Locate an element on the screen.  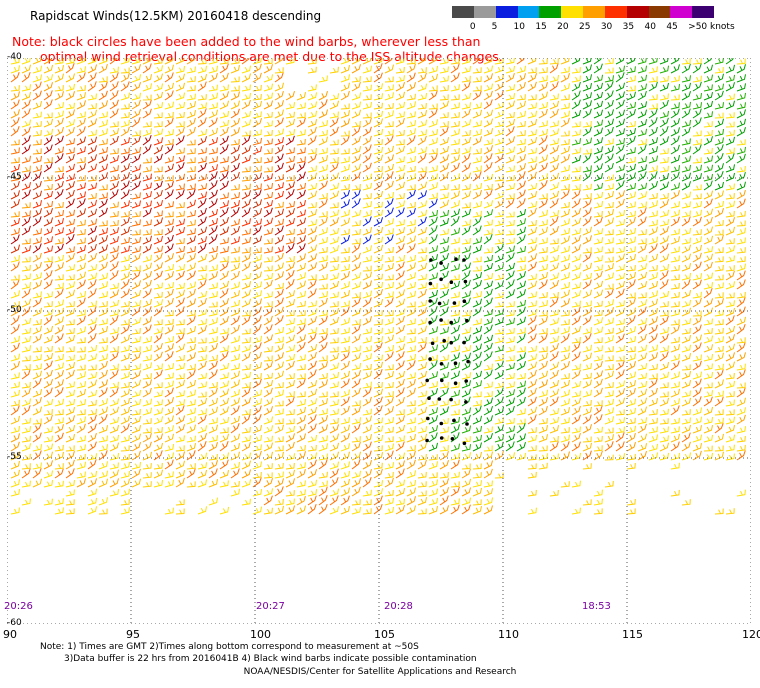
lon-label-115: 115 is located at coordinates (632, 634).